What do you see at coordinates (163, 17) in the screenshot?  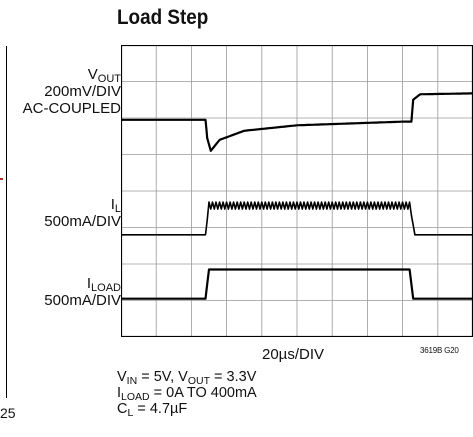 I see `chart-title: Load Step` at bounding box center [163, 17].